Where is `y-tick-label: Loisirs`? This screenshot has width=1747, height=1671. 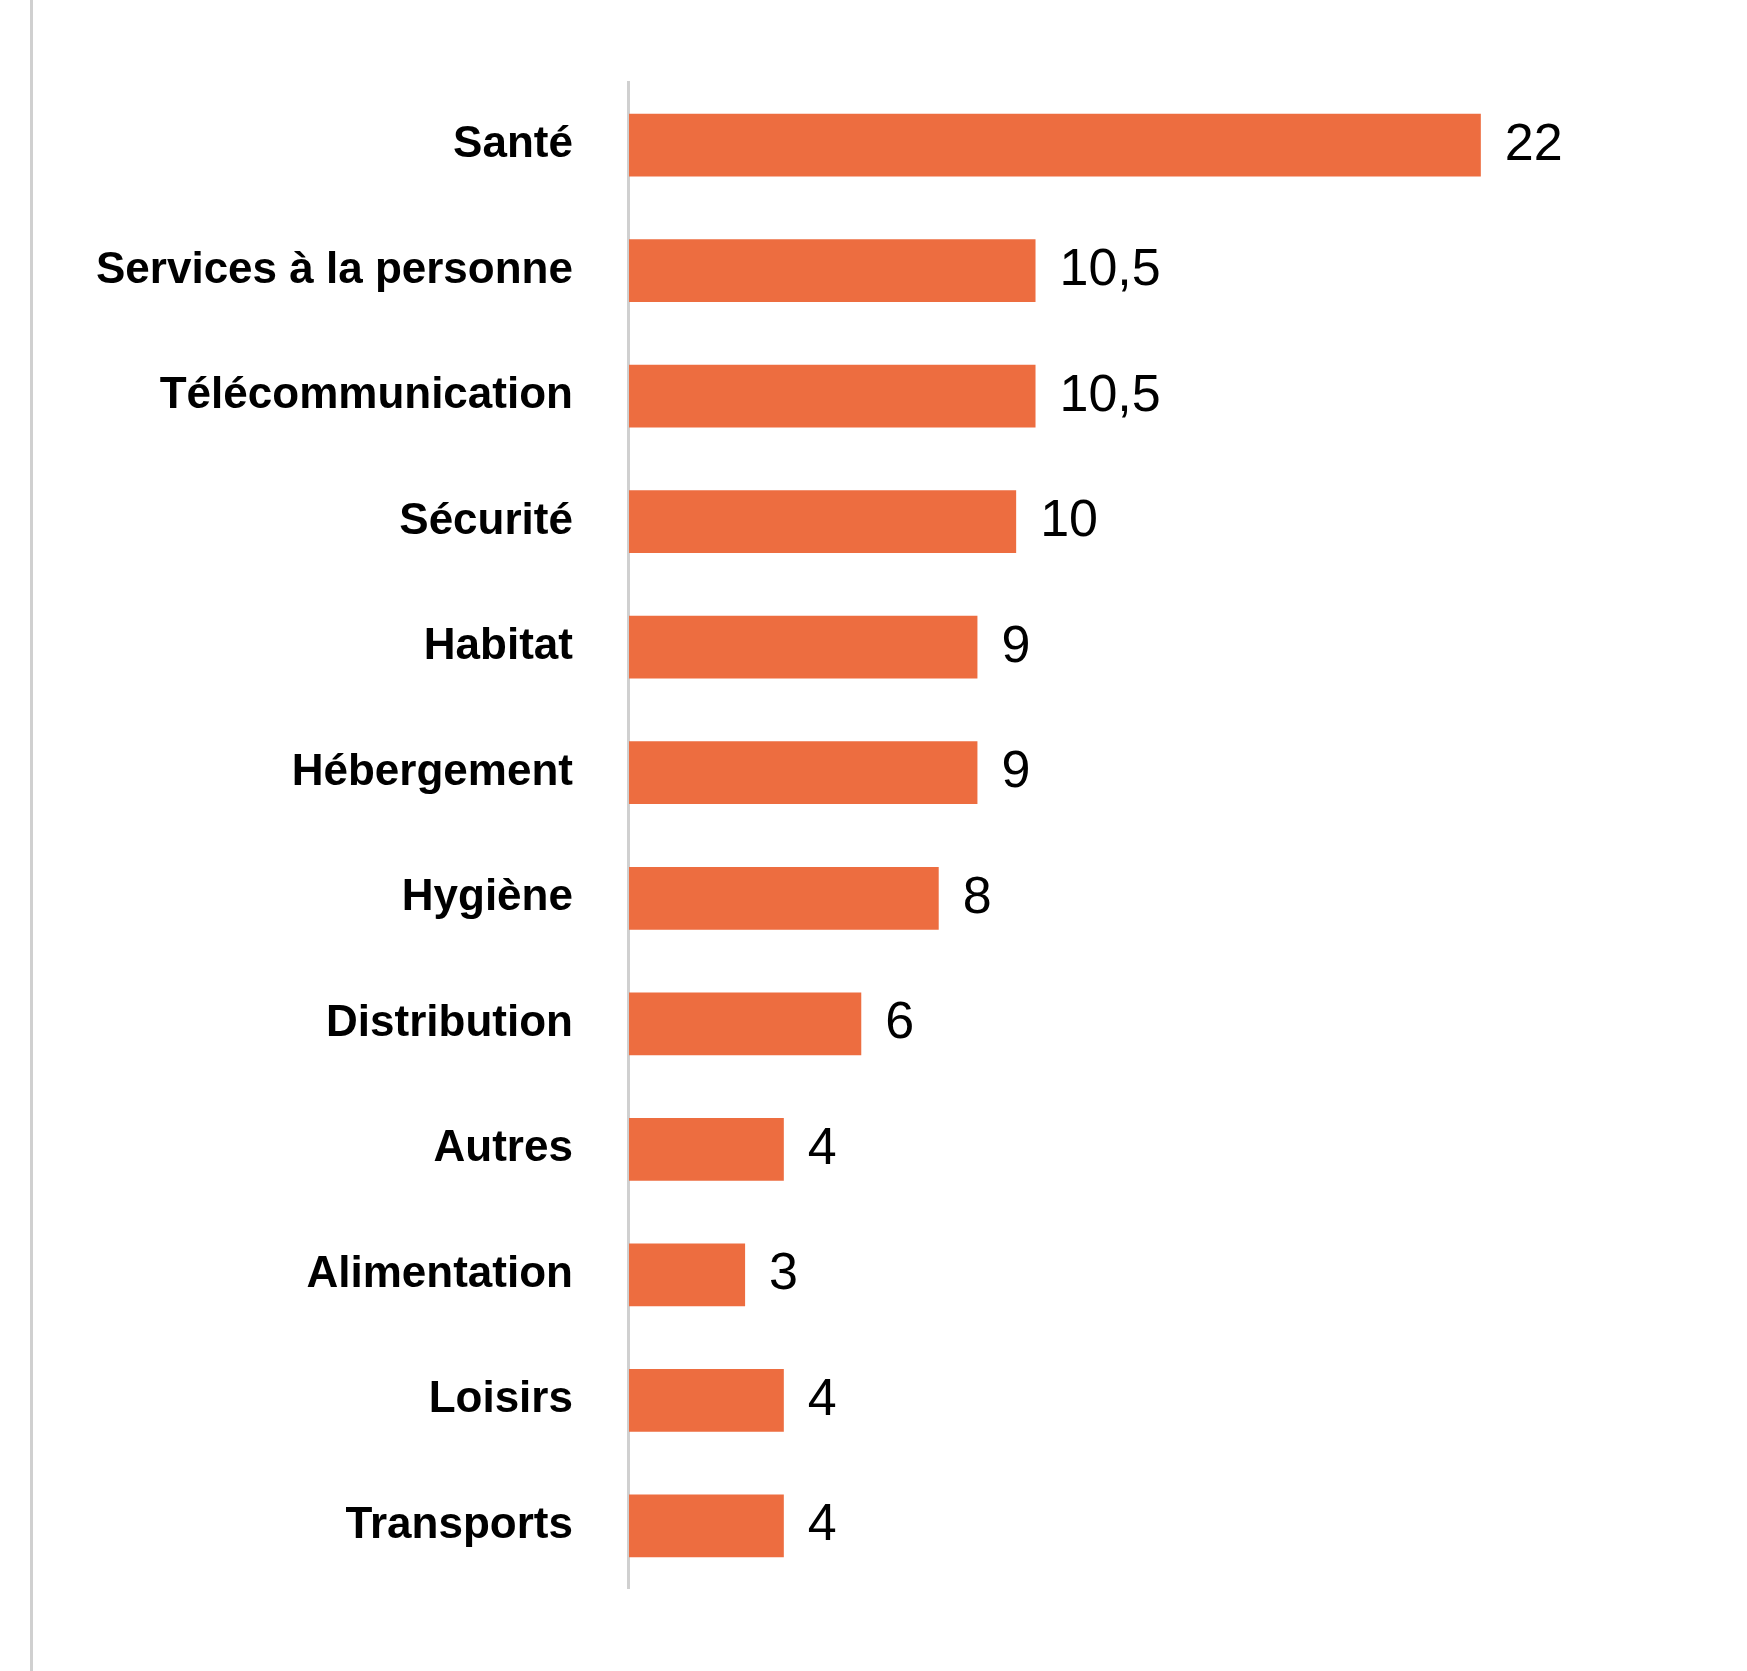
y-tick-label: Loisirs is located at coordinates (500, 1397).